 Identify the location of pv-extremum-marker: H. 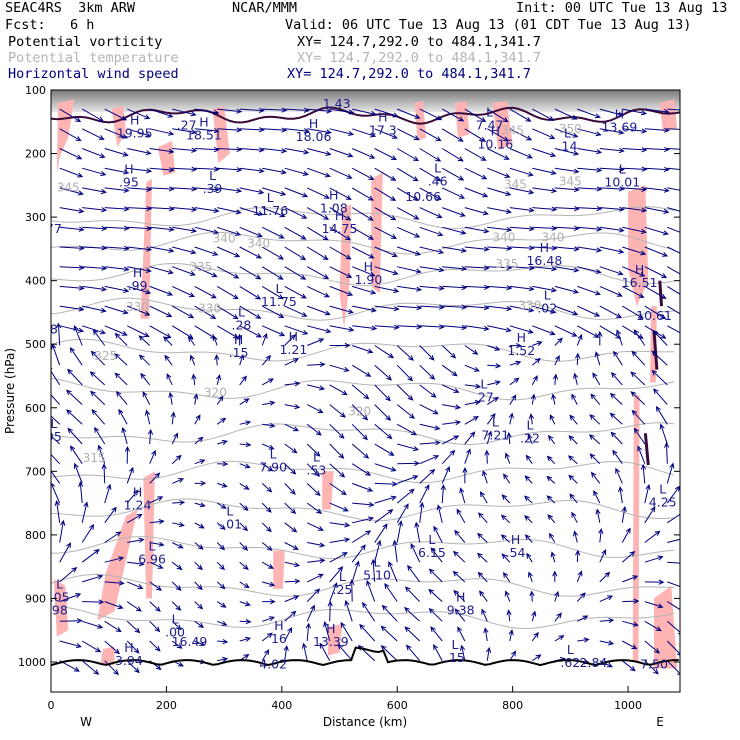
(128, 169).